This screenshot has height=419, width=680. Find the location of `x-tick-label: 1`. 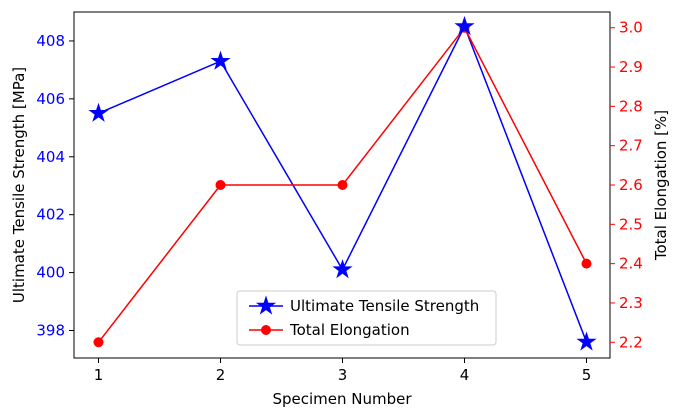

x-tick-label: 1 is located at coordinates (99, 375).